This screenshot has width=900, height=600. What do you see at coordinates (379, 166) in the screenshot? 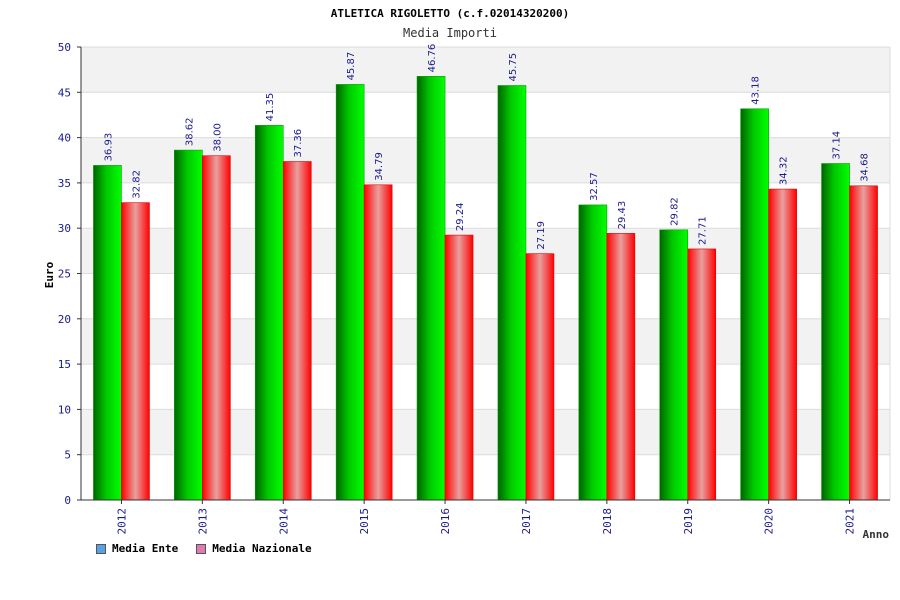
I see `data-label: 34.79` at bounding box center [379, 166].